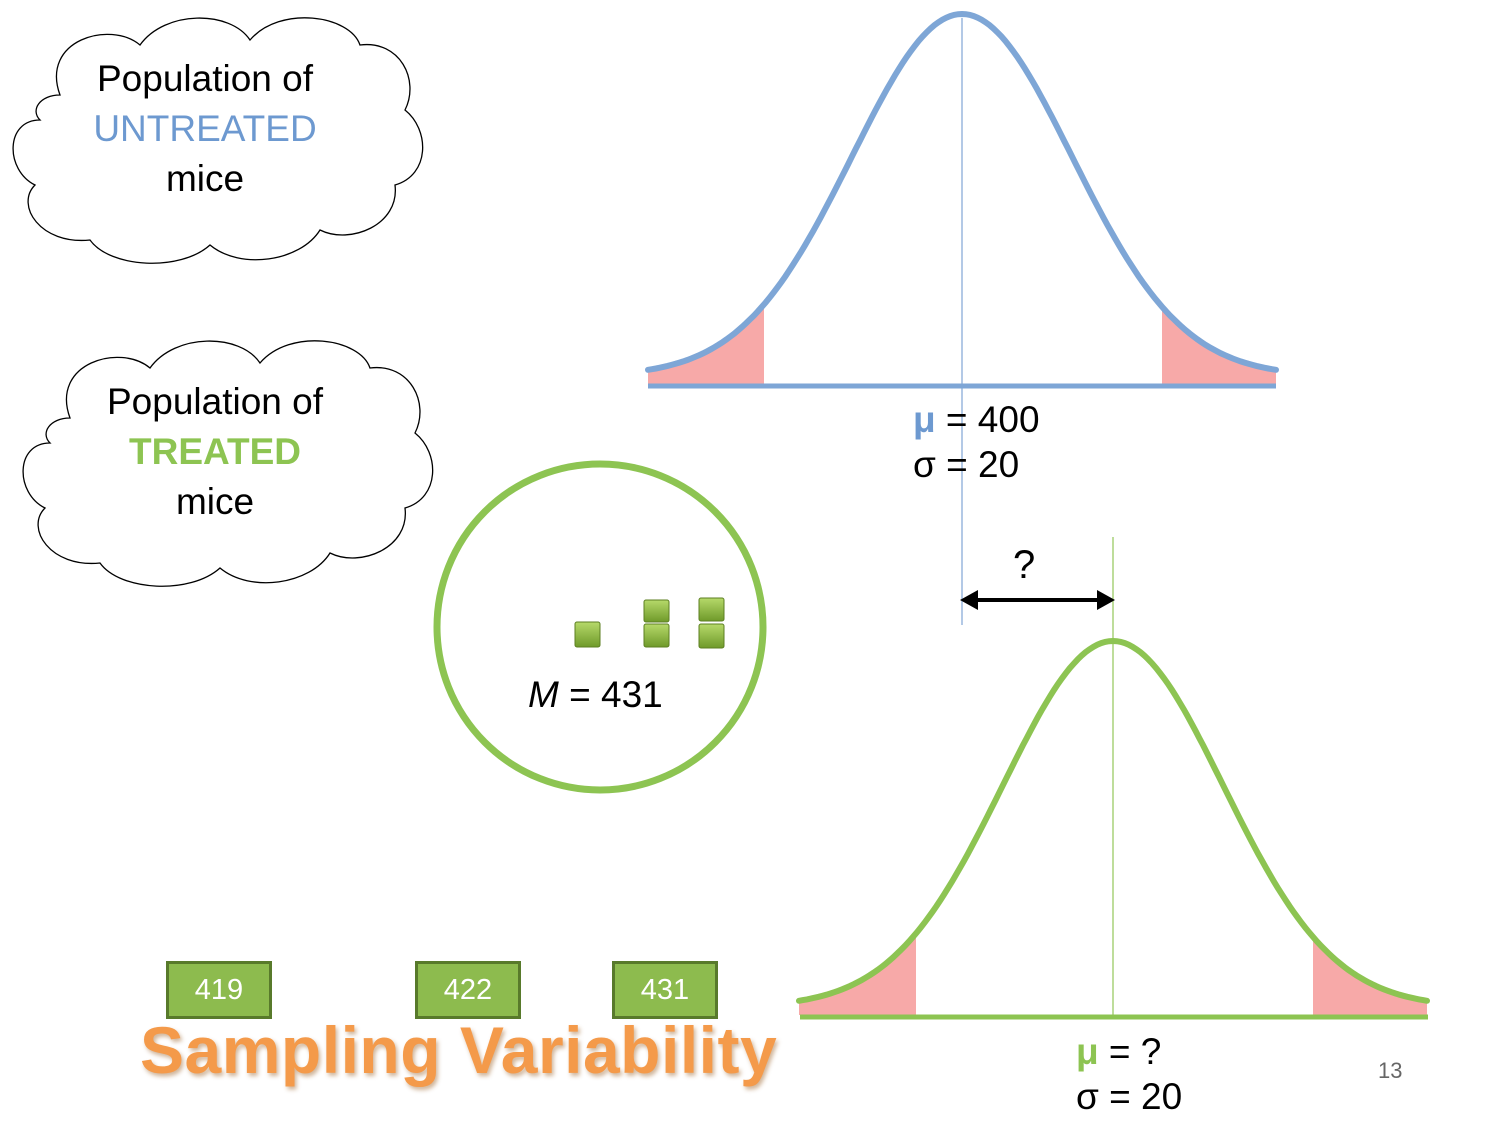 The width and height of the screenshot is (1500, 1125). Describe the element at coordinates (987, 419) in the screenshot. I see `untreated-mu-value: = 400` at that location.